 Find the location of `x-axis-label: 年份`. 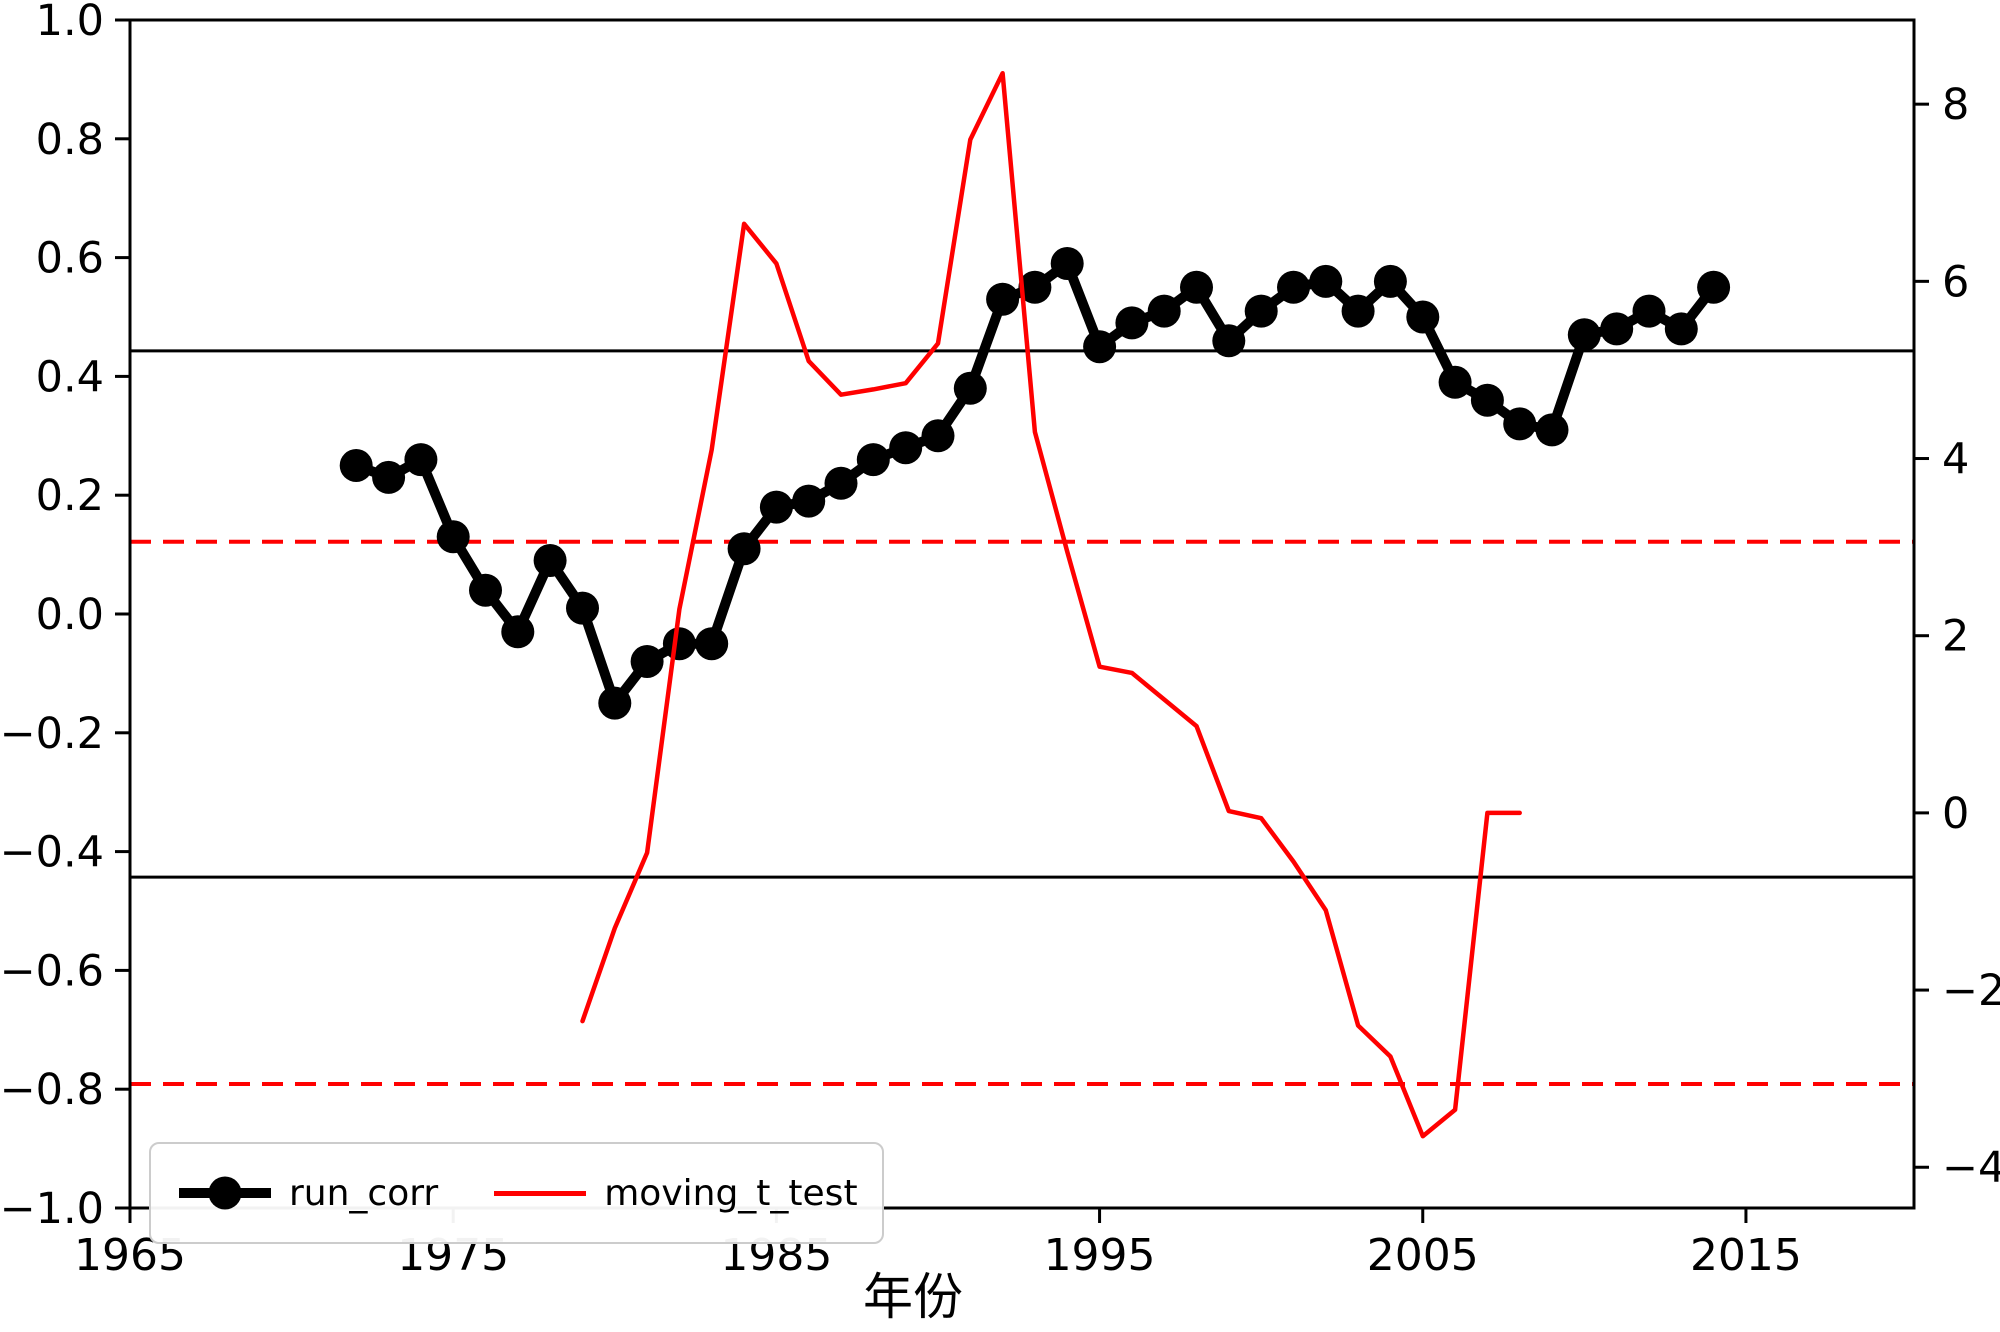

x-axis-label: 年份 is located at coordinates (913, 1297).